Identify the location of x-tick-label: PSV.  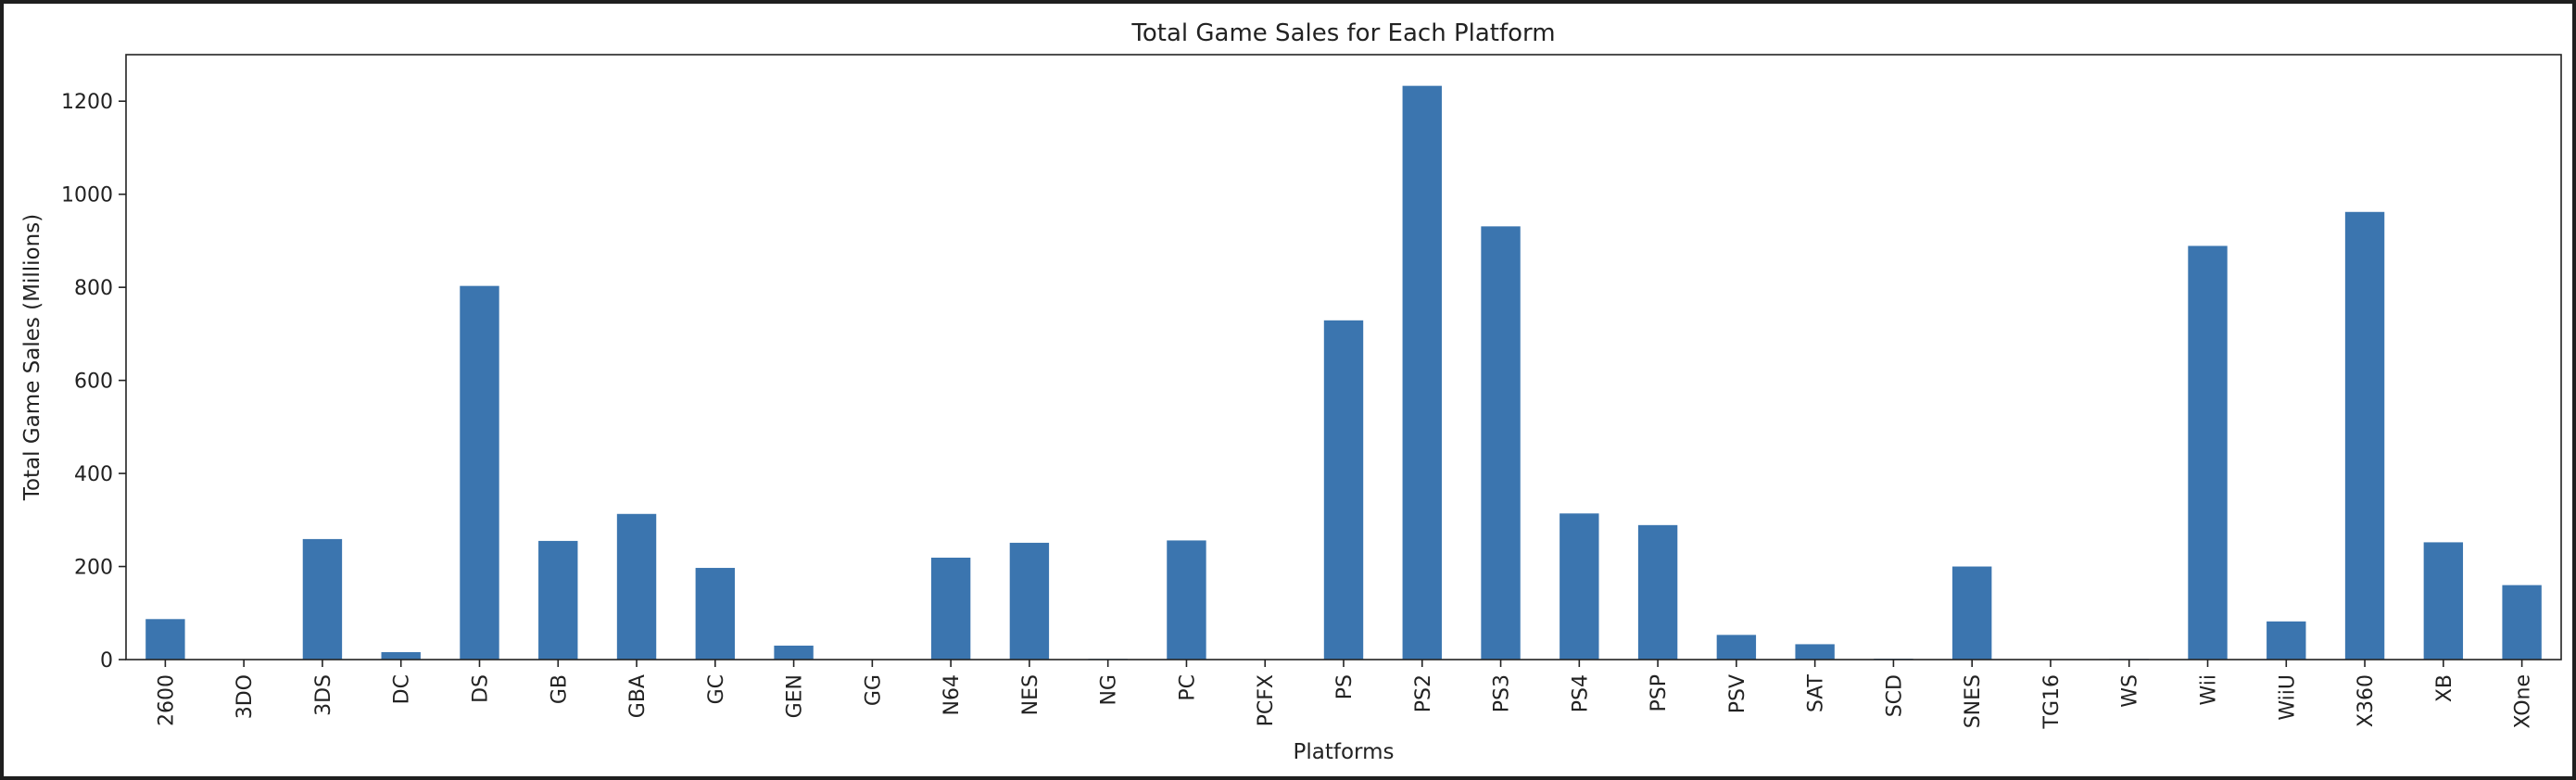
(1737, 693).